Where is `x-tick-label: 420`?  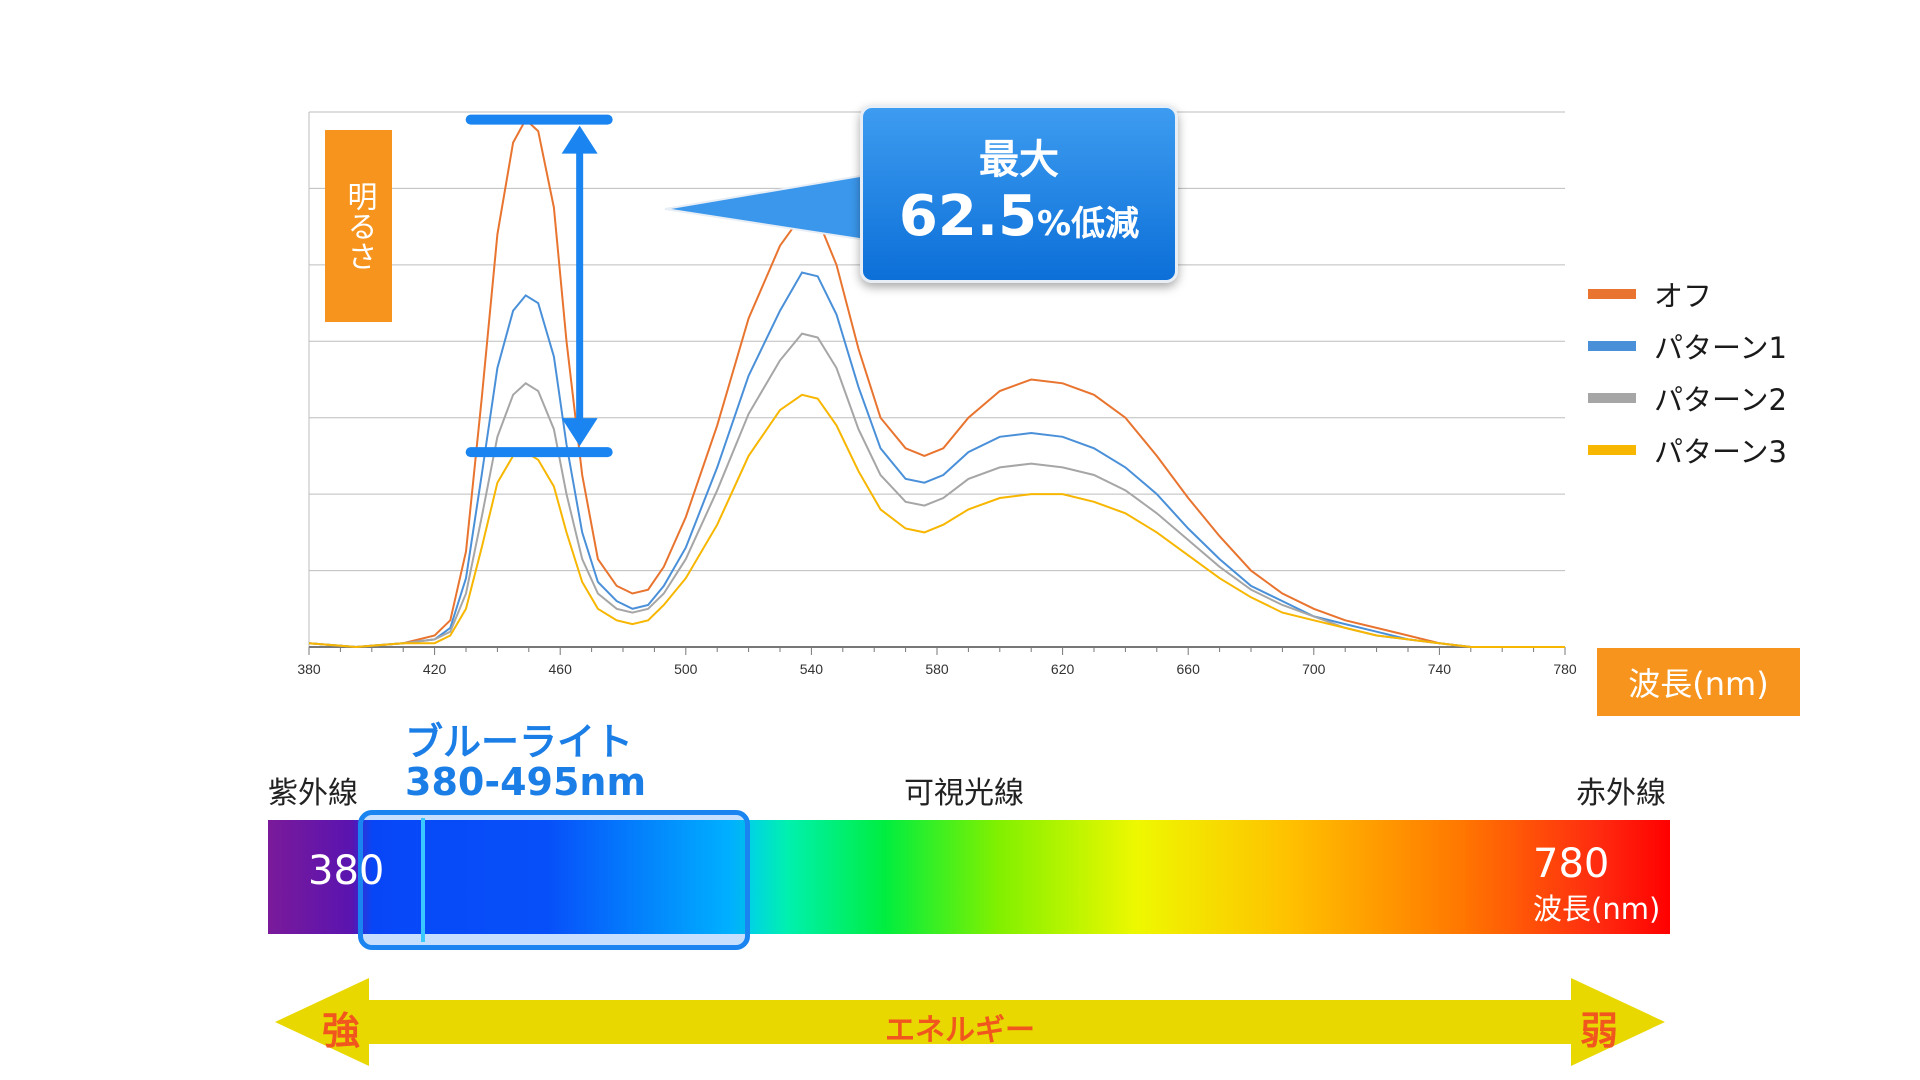
x-tick-label: 420 is located at coordinates (435, 669).